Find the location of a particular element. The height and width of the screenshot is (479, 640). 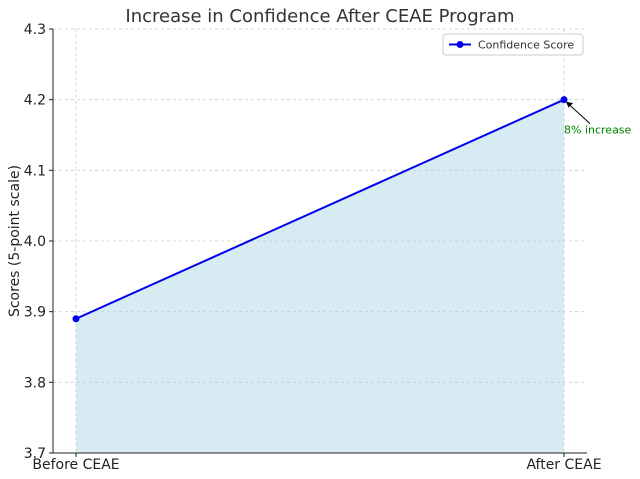

x-tick-label: Before CEAE is located at coordinates (75, 465).